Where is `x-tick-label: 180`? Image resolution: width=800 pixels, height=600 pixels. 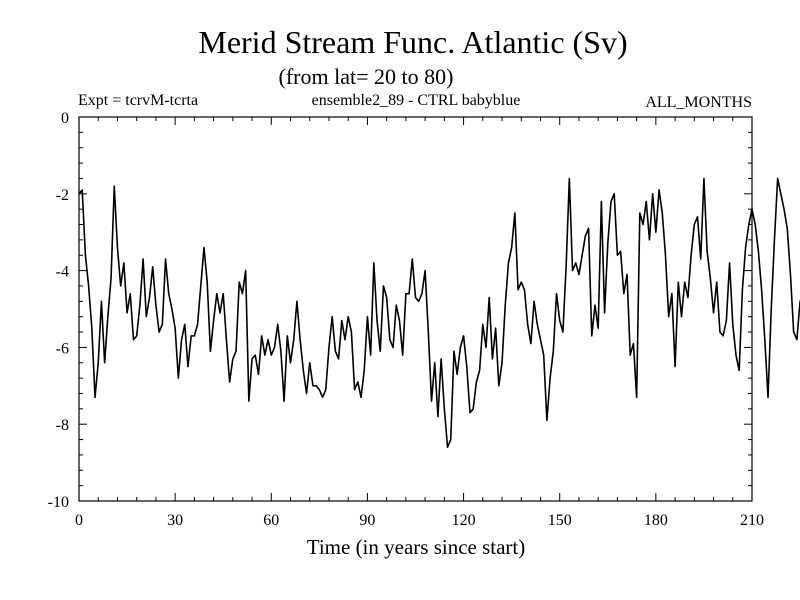
x-tick-label: 180 is located at coordinates (656, 520).